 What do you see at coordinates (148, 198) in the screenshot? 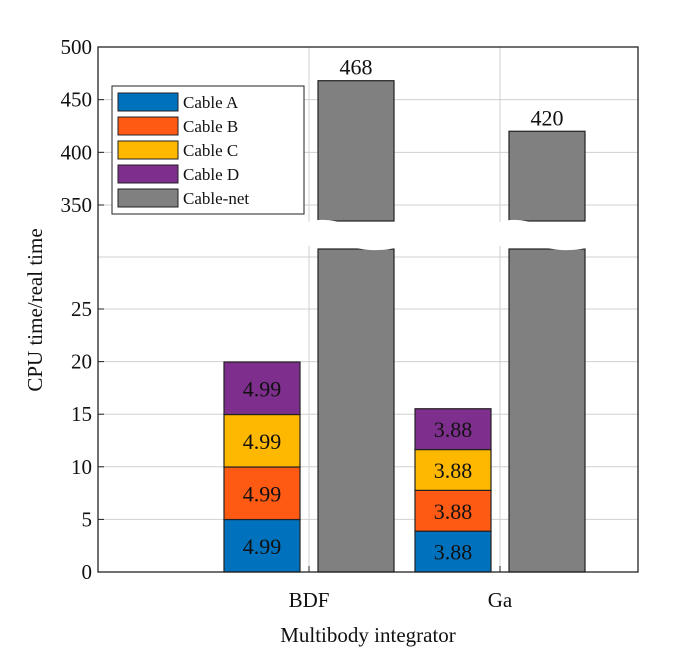
I see `legend-swatch-Cable-net` at bounding box center [148, 198].